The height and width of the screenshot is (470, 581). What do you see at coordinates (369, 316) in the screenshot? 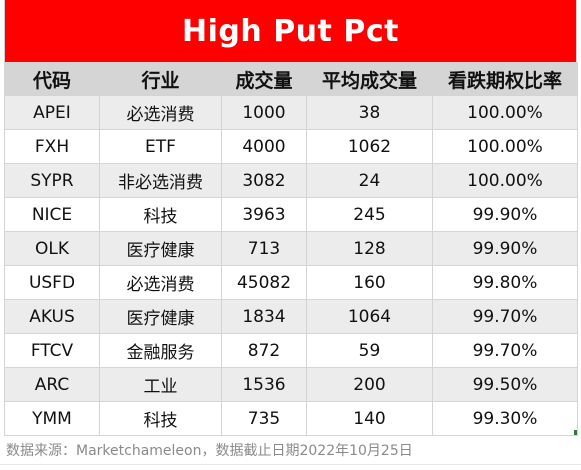
I see `cell-avg-volume: 1064` at bounding box center [369, 316].